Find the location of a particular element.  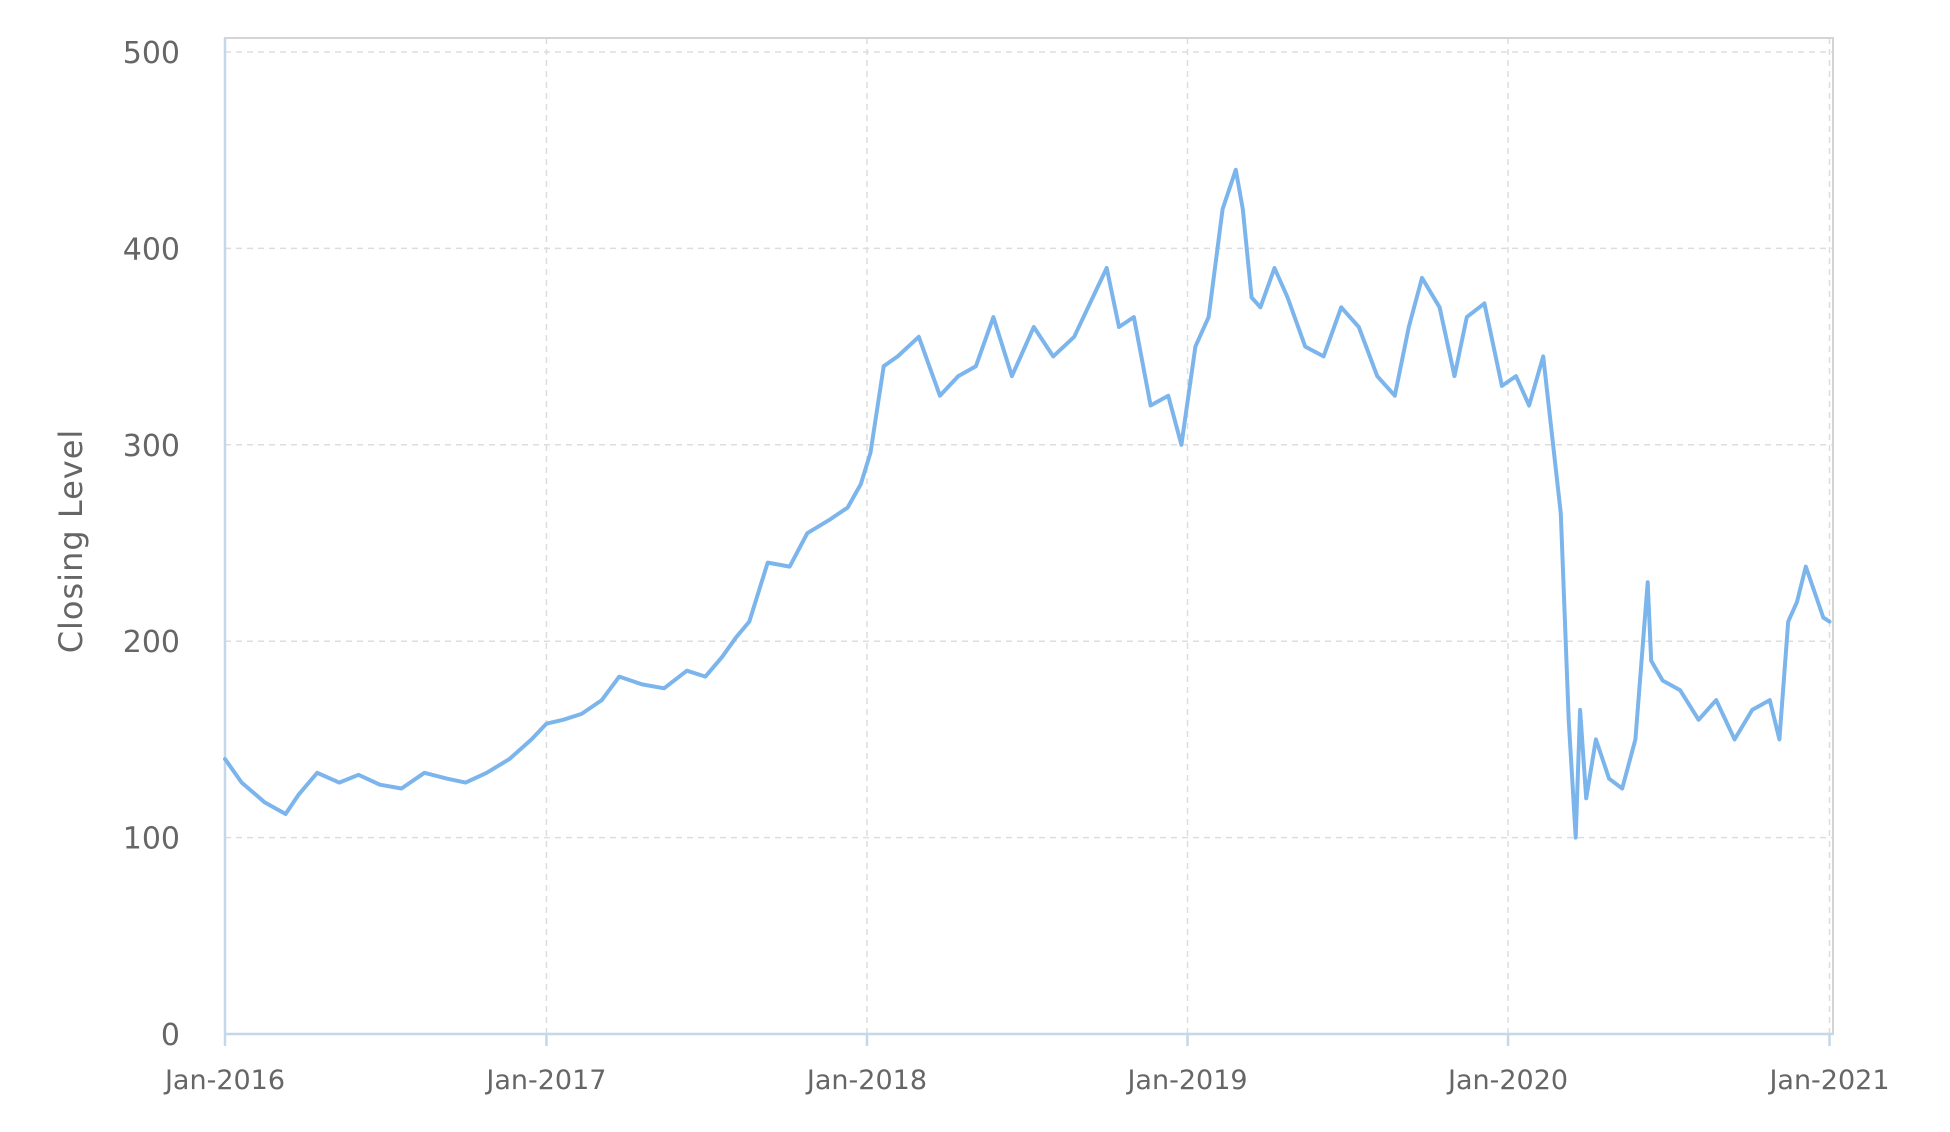

x-tick-label: Jan-2020 is located at coordinates (1507, 1080).